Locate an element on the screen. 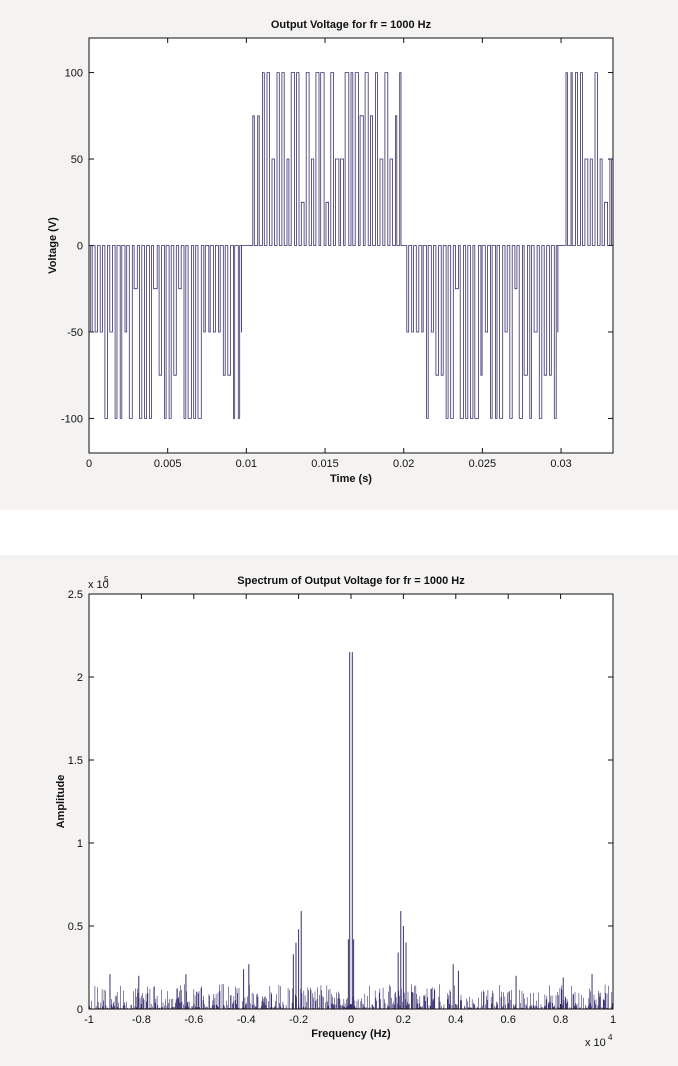 The width and height of the screenshot is (678, 1066). voltage-y-tick-label: 100 is located at coordinates (74, 74).